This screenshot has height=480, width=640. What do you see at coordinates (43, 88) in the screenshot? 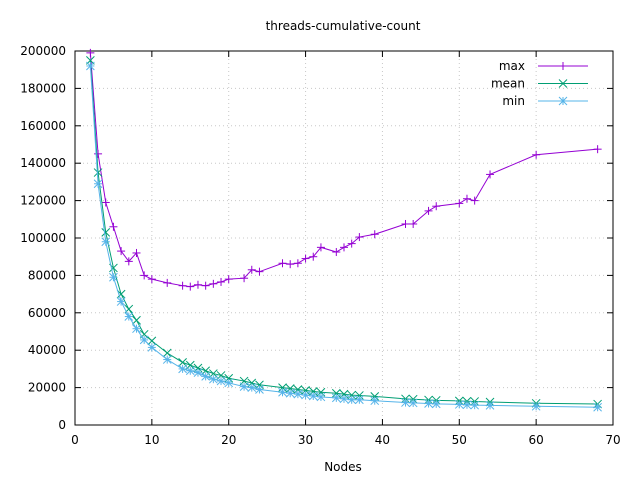
I see `y-tick-label: 180000` at bounding box center [43, 88].